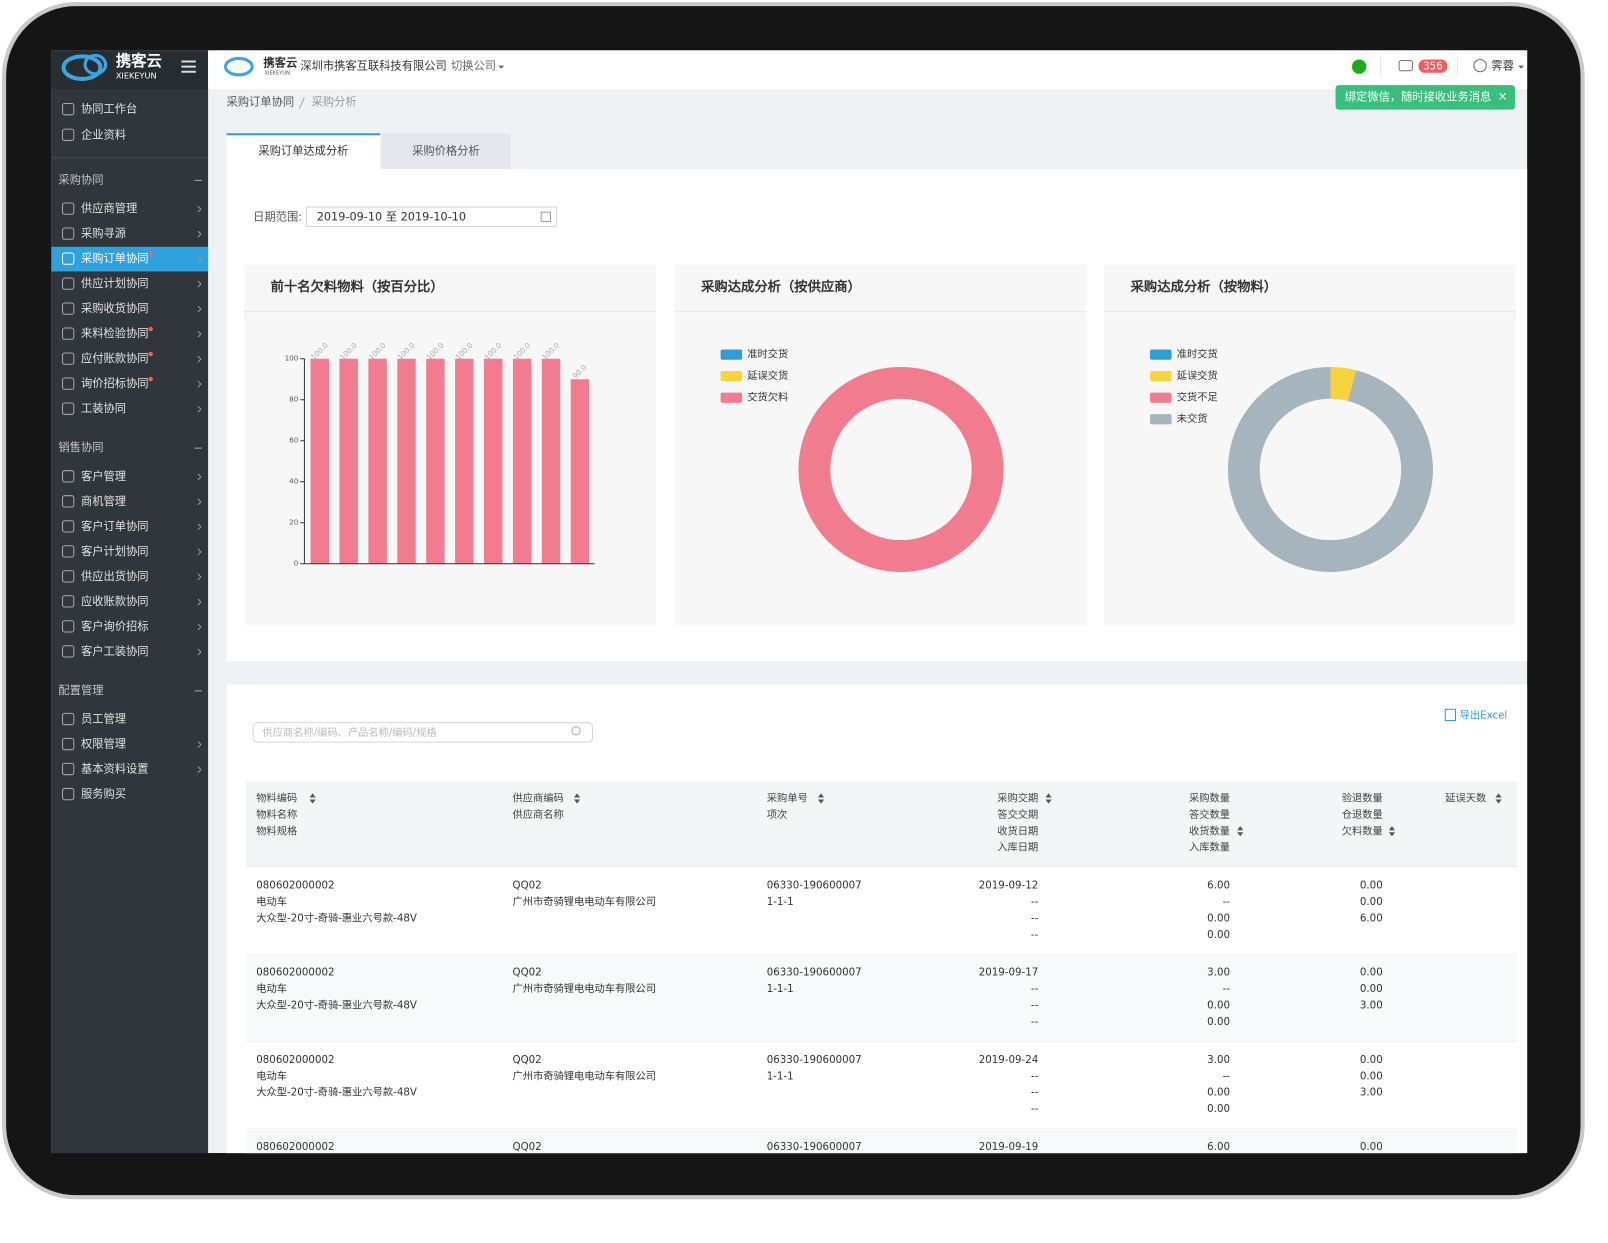 This screenshot has height=1243, width=1608. I want to click on column-header: 采购数量, so click(1209, 797).